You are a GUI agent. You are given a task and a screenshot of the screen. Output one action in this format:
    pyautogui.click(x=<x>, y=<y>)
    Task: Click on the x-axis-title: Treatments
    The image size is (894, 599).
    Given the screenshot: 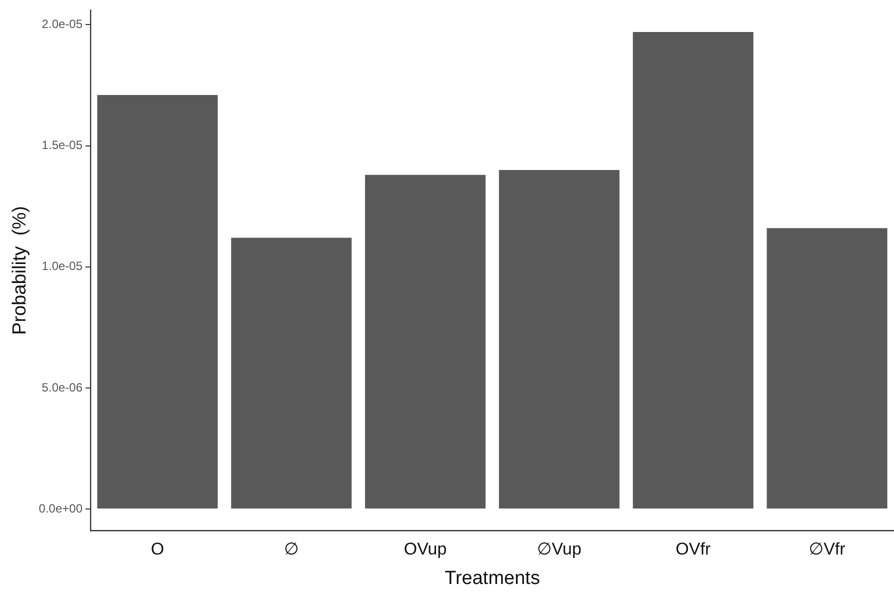 What is the action you would take?
    pyautogui.click(x=492, y=578)
    